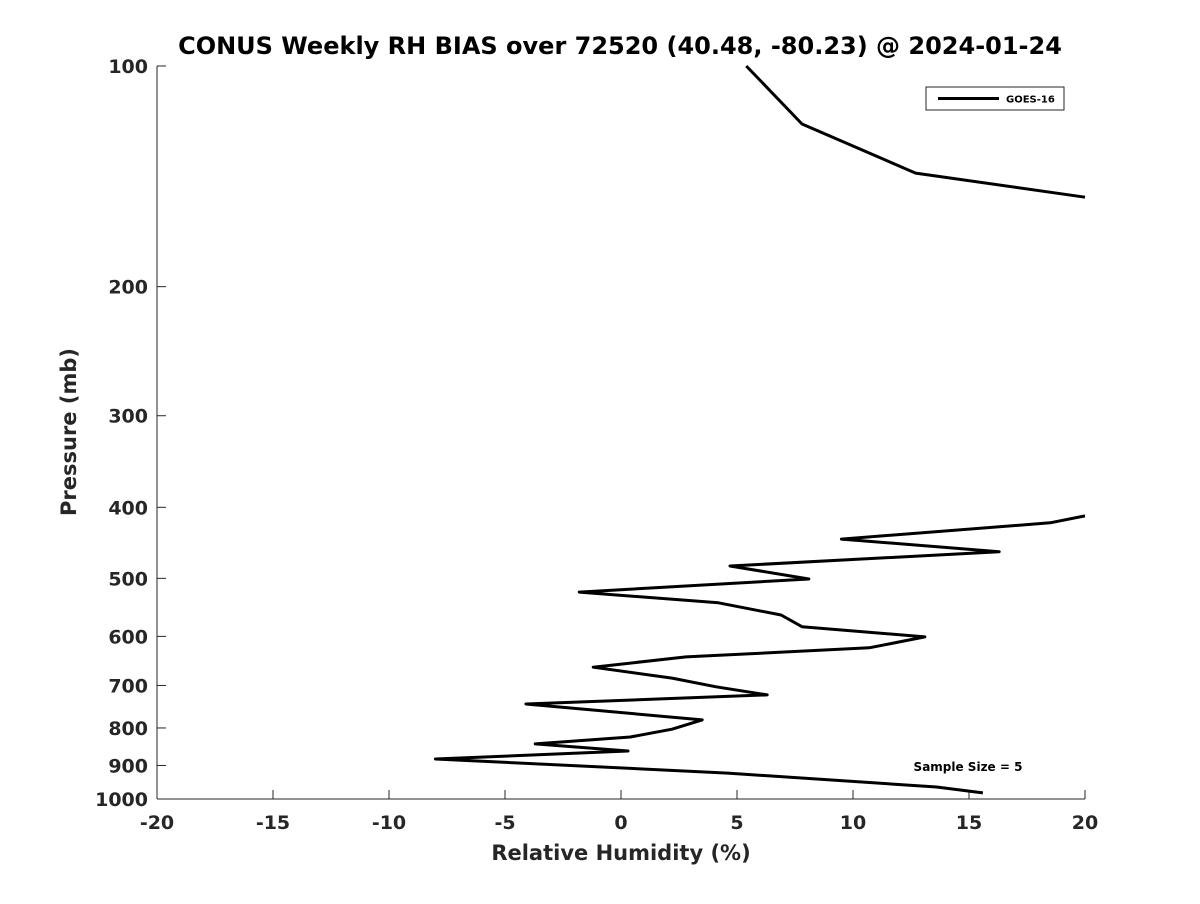 This screenshot has width=1200, height=904. Describe the element at coordinates (389, 823) in the screenshot. I see `x-tick-label: -10` at that location.